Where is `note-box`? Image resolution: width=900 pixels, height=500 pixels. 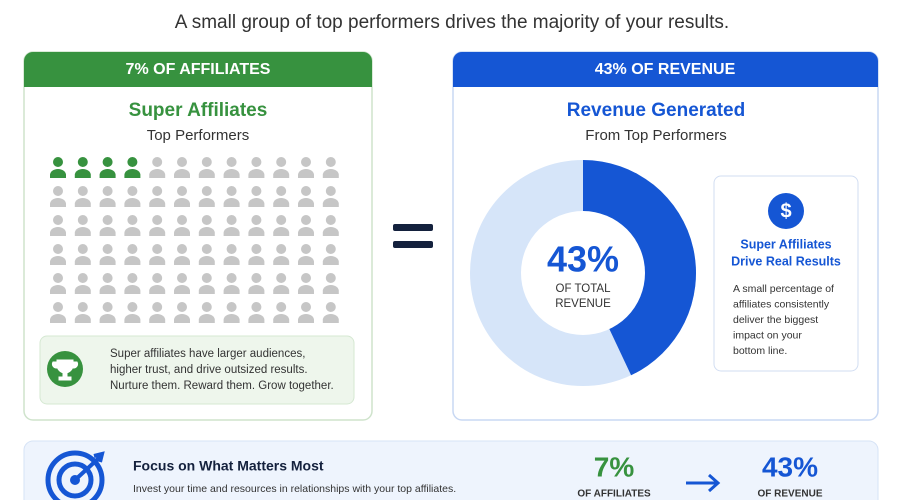
note-box is located at coordinates (197, 370).